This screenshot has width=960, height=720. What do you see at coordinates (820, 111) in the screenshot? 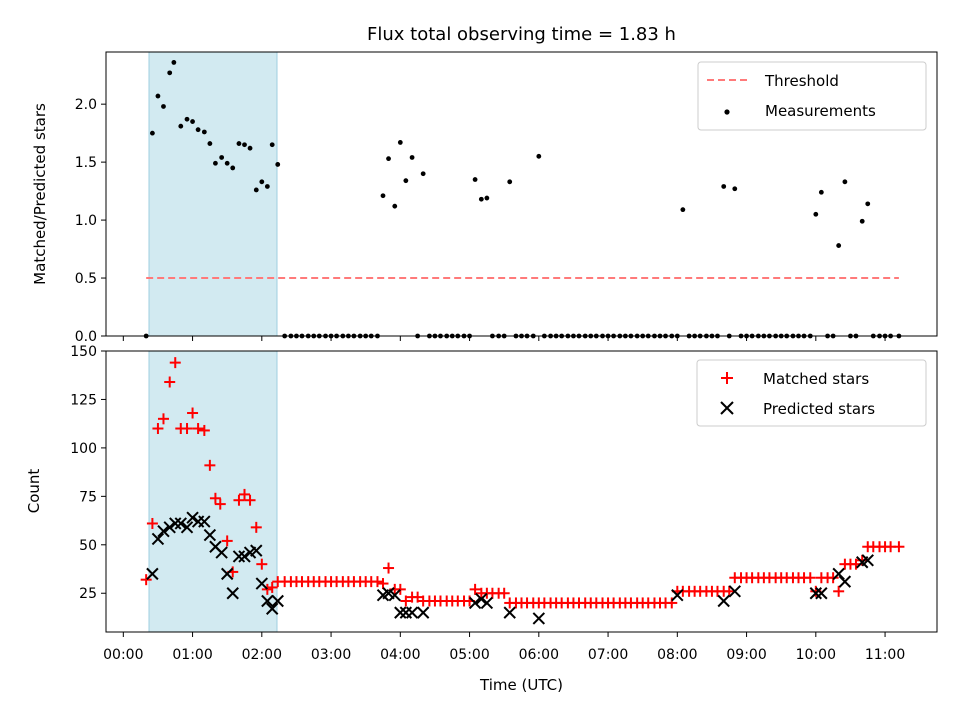
I see `legend-measurements-label: Measurements` at bounding box center [820, 111].